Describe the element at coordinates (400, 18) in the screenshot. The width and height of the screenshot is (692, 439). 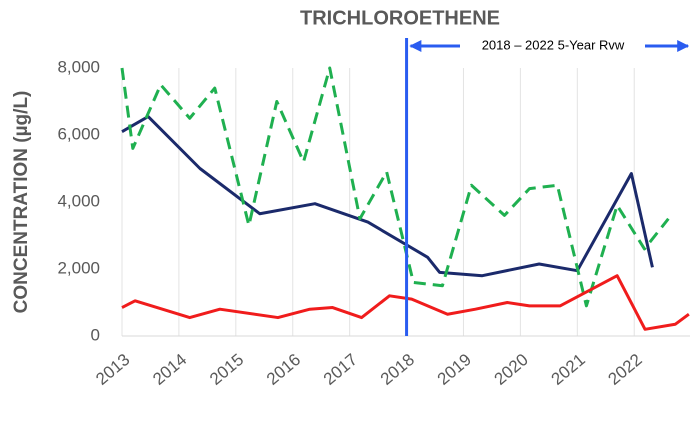
I see `chart-title: TRICHLOROETHENE` at that location.